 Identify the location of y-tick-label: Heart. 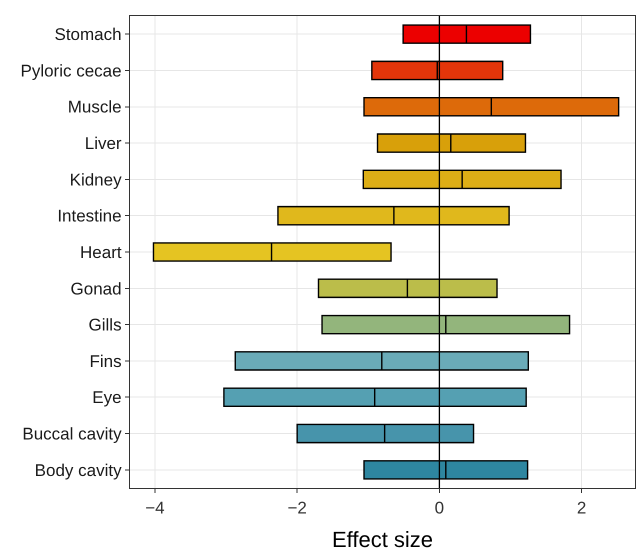
(101, 252).